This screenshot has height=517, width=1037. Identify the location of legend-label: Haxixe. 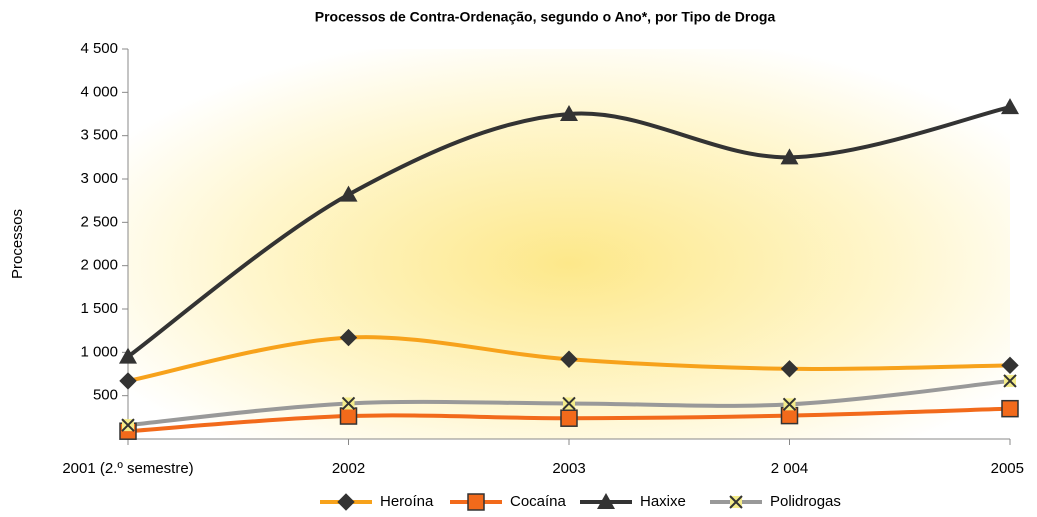
(663, 501).